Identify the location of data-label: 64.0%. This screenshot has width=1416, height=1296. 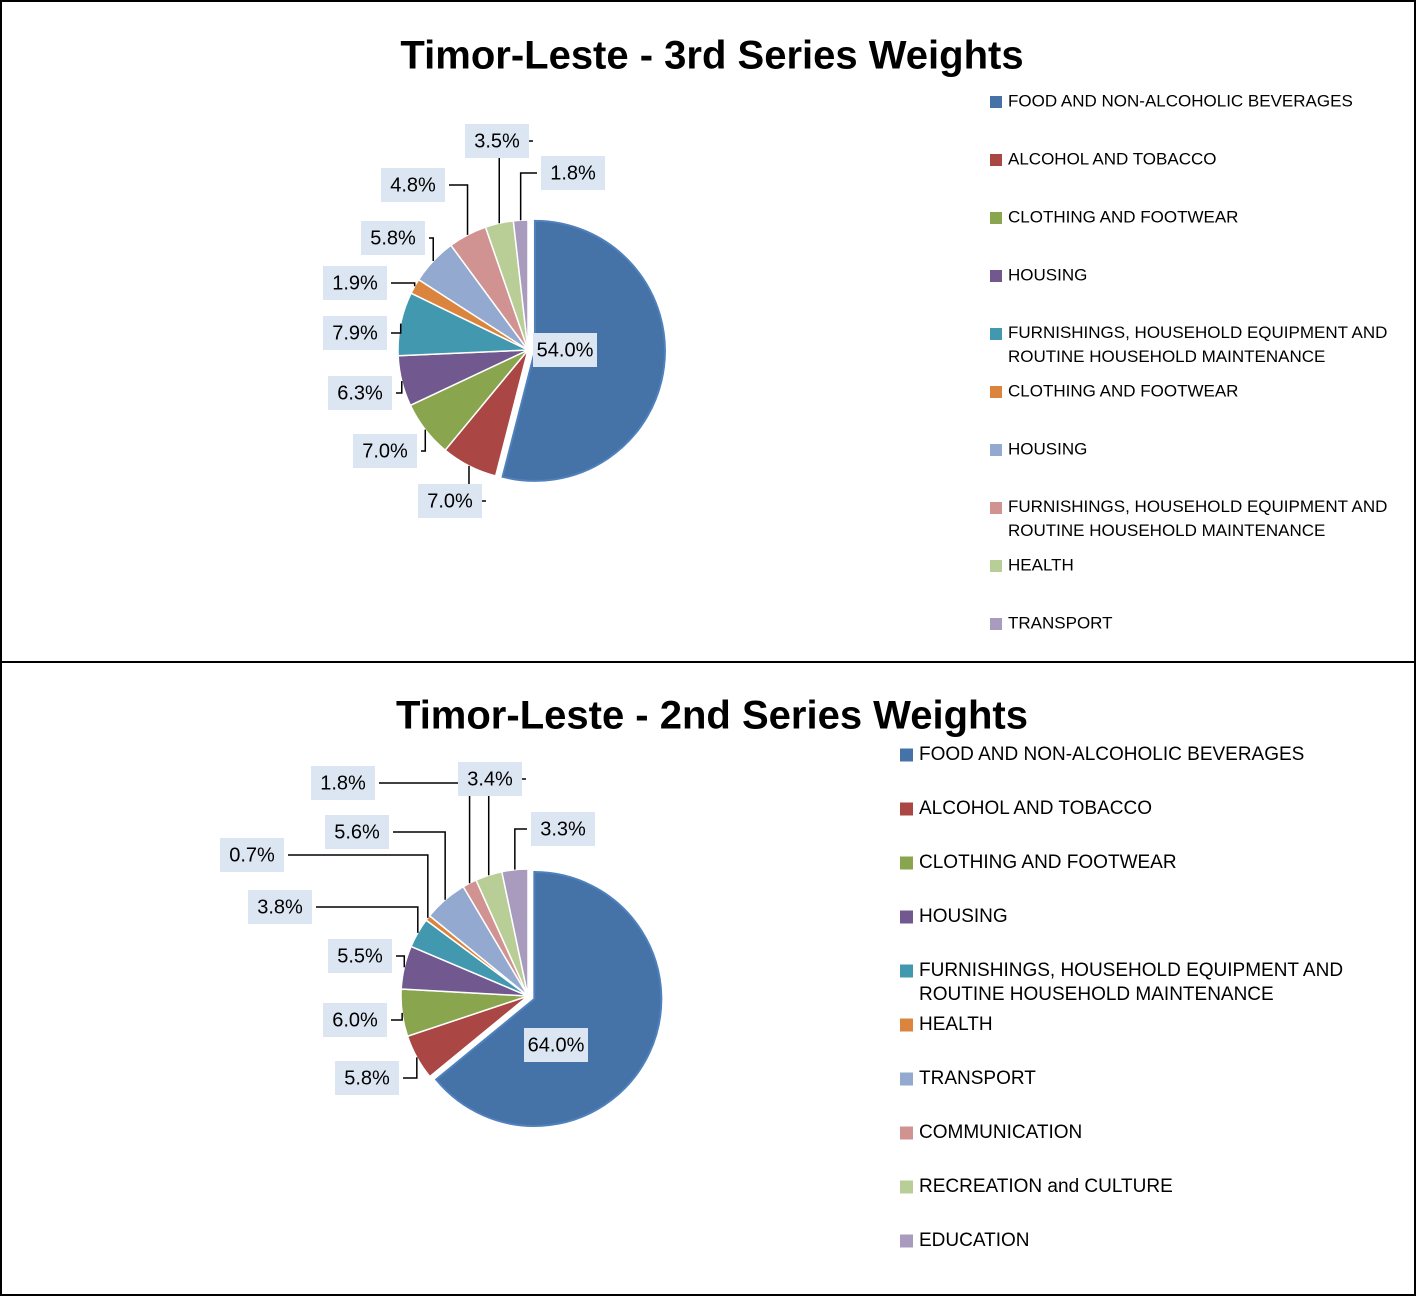
(556, 1045).